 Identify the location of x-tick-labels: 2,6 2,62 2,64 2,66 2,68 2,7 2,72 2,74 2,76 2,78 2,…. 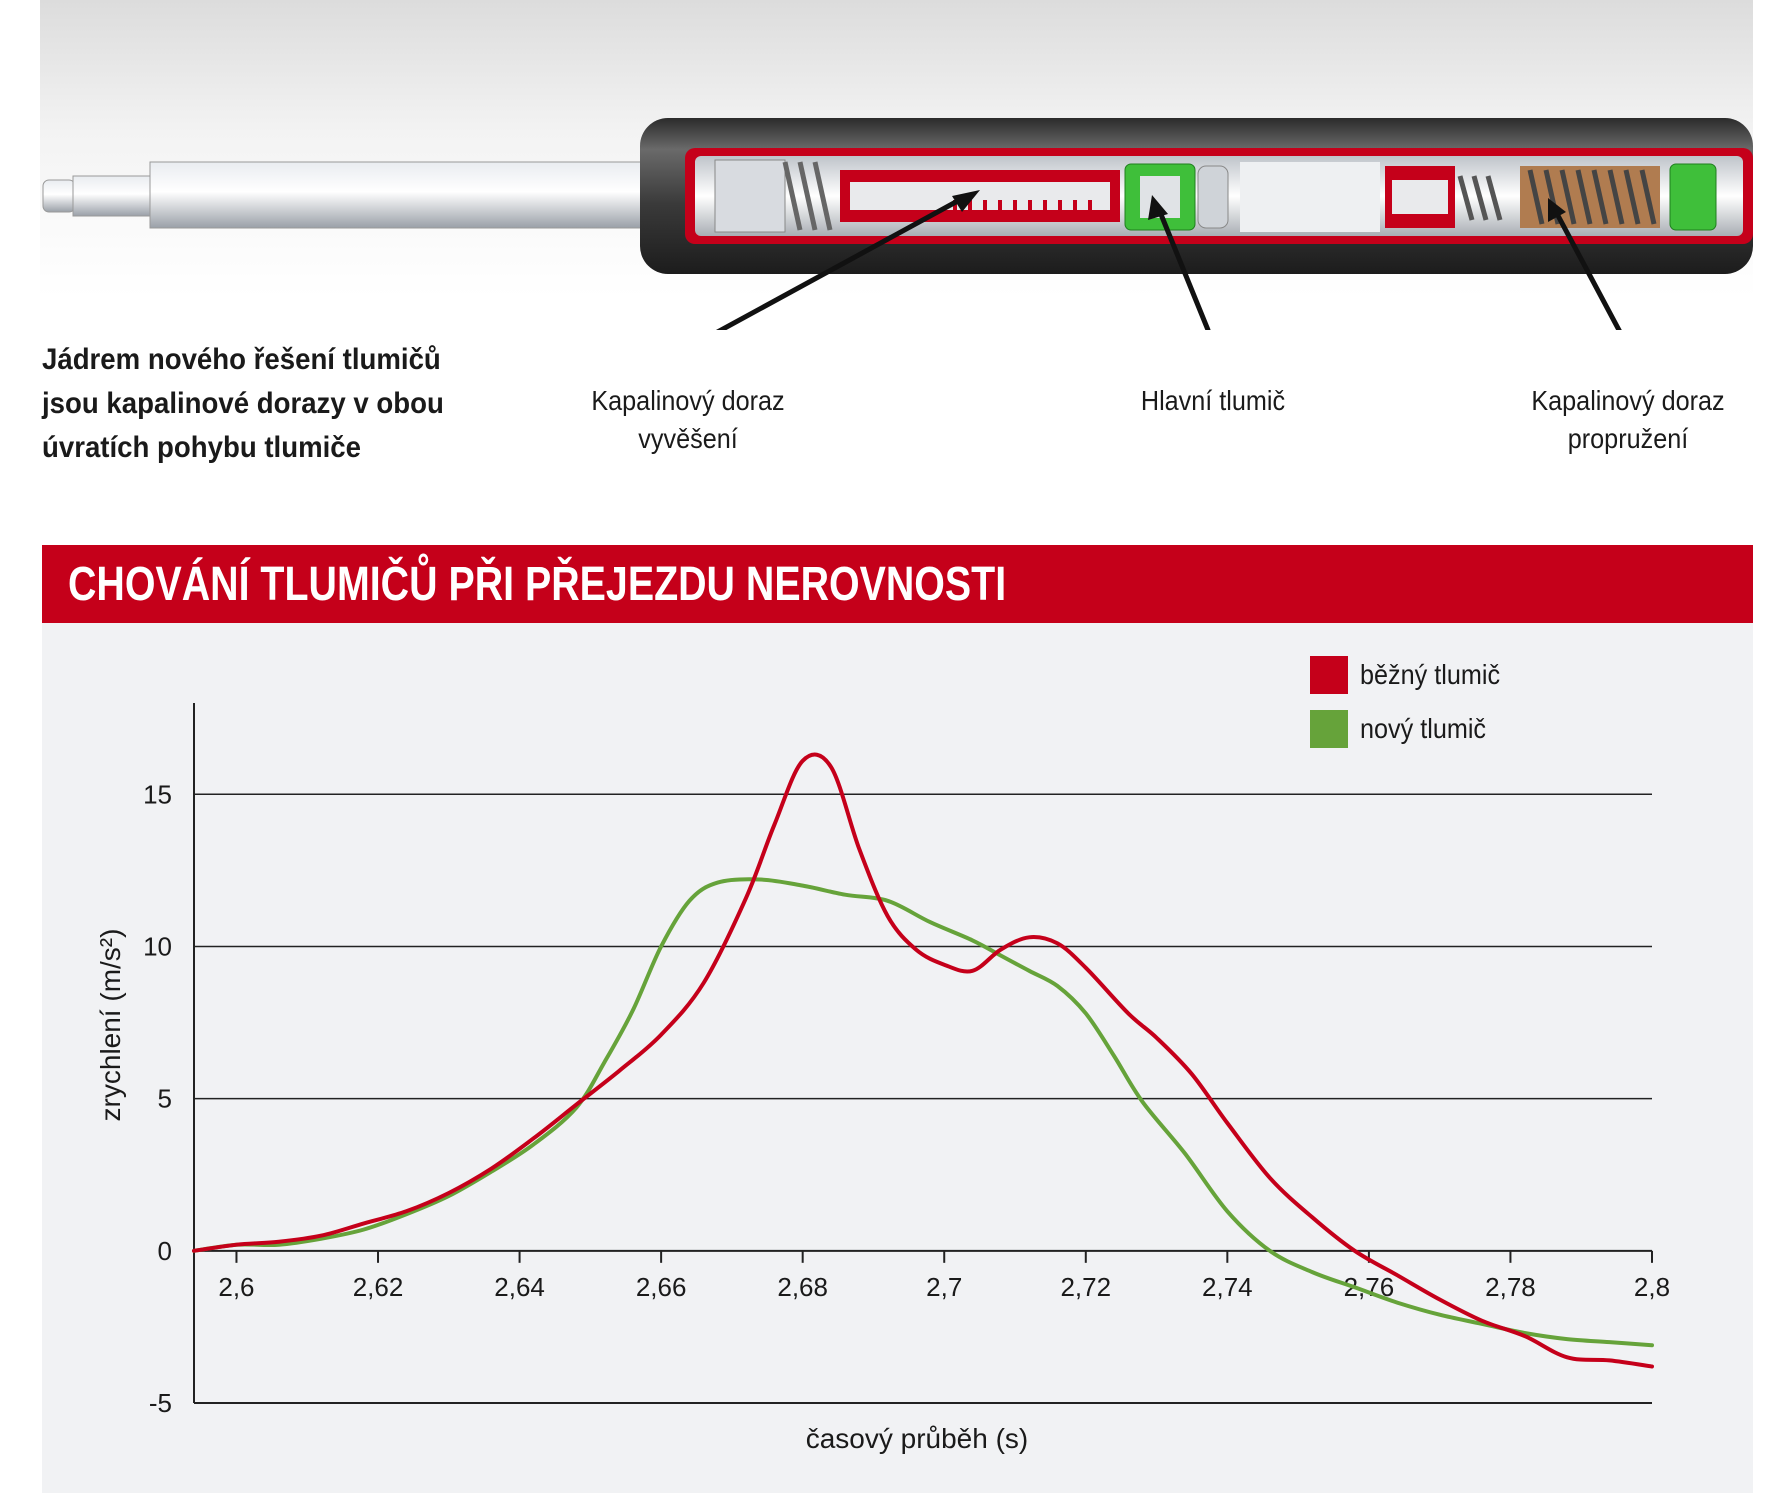
(944, 1276).